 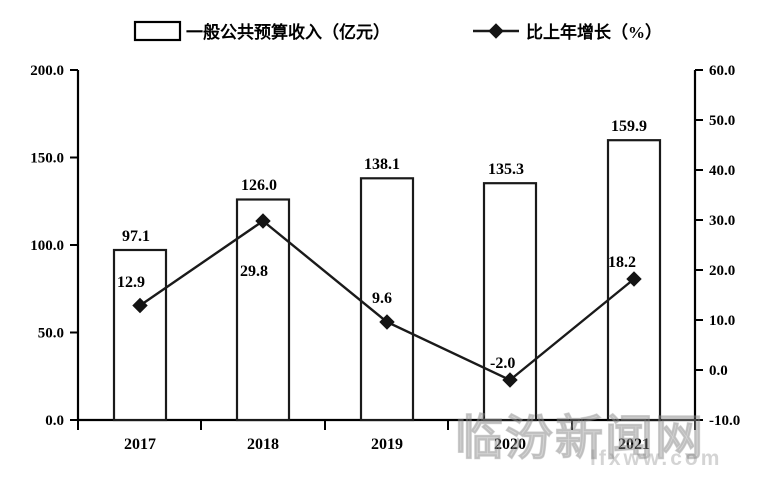 What do you see at coordinates (506, 169) in the screenshot?
I see `bar-label-2020: 135.3` at bounding box center [506, 169].